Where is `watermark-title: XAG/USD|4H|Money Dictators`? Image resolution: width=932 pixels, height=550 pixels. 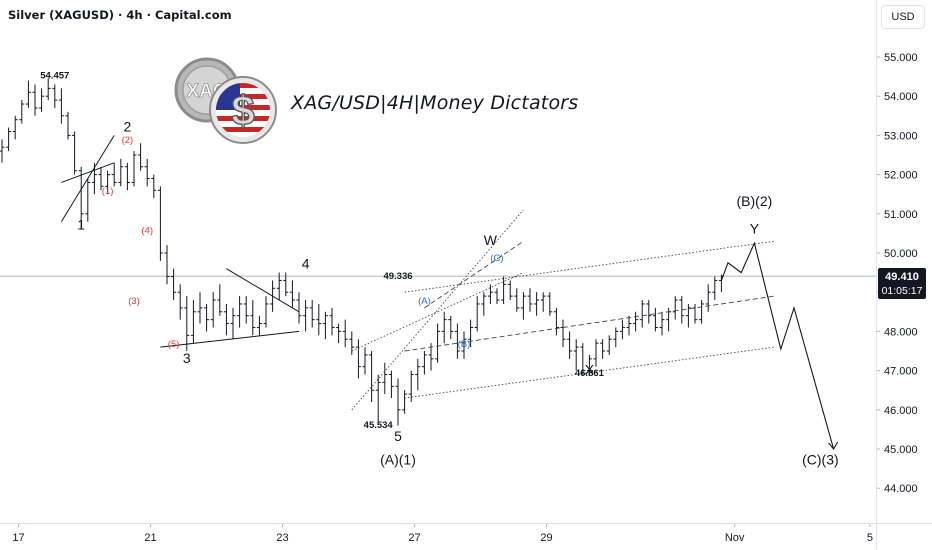
watermark-title: XAG/USD|4H|Money Dictators is located at coordinates (435, 103).